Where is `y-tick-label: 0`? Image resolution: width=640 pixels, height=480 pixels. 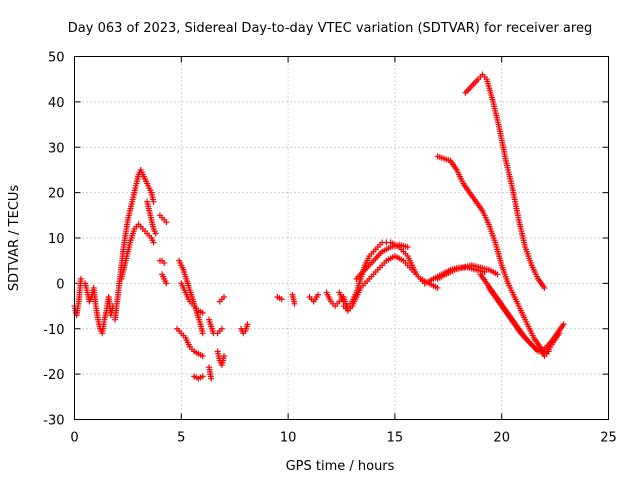
y-tick-label: 0 is located at coordinates (60, 284).